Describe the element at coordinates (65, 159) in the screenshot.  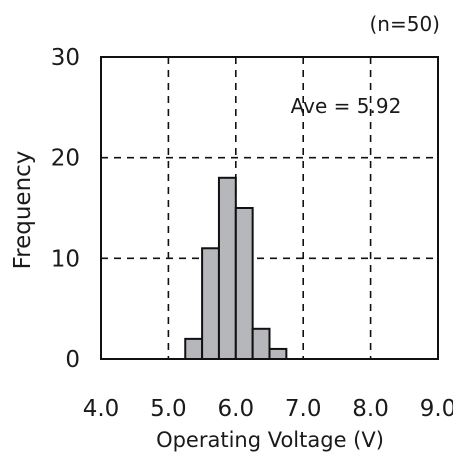
I see `y-tick-label: 20` at that location.